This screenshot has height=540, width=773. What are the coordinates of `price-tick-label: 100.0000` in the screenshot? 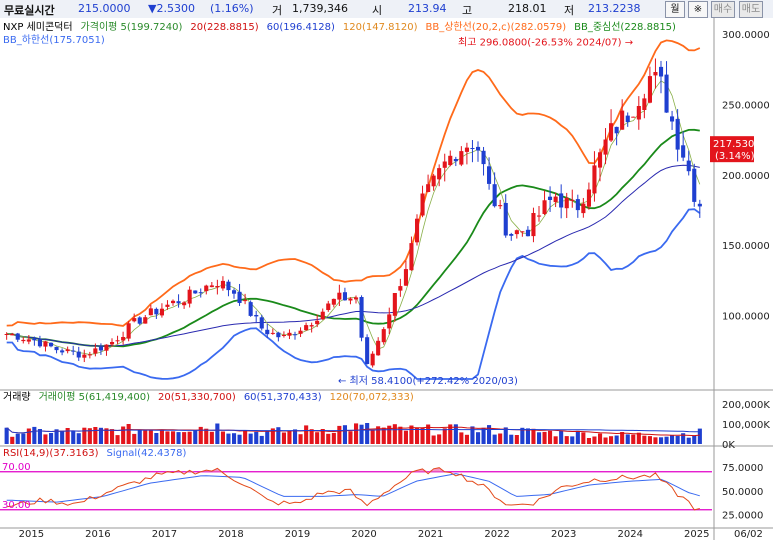 It's located at (746, 317).